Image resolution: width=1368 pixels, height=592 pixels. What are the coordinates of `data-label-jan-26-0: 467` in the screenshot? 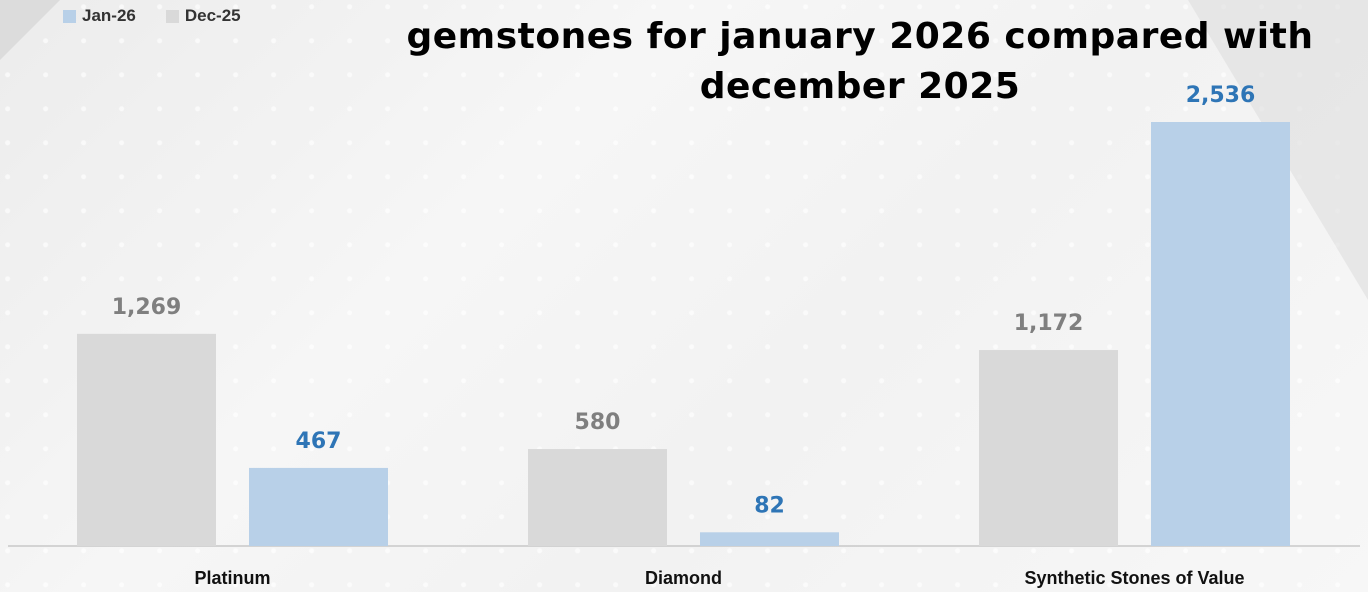 It's located at (319, 441).